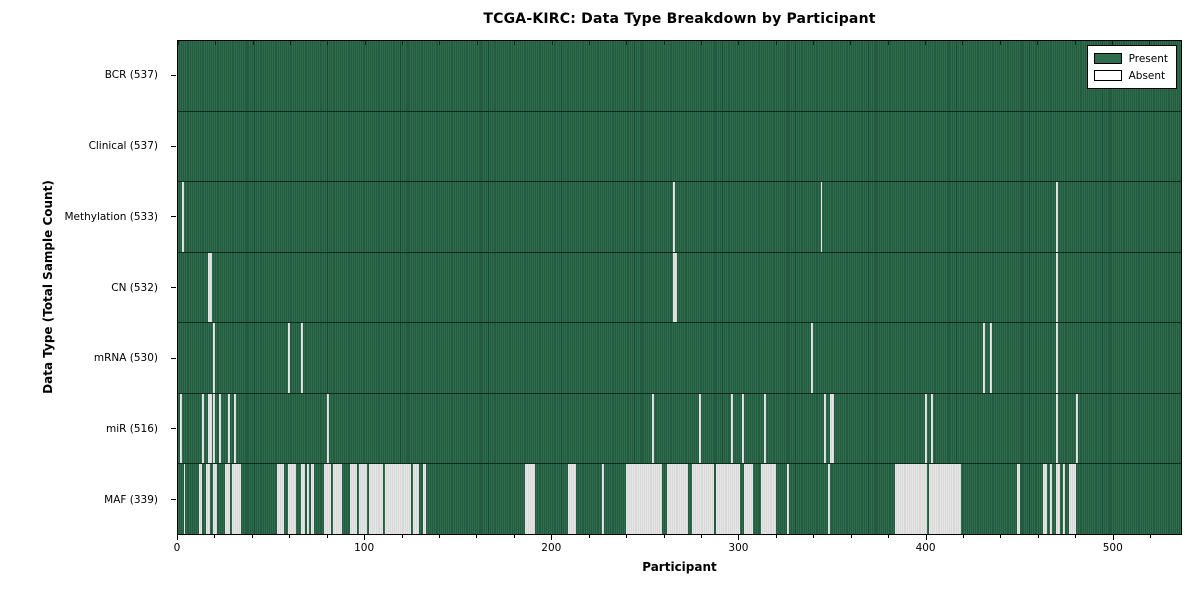 The image size is (1200, 600). I want to click on row-maf, so click(679, 499).